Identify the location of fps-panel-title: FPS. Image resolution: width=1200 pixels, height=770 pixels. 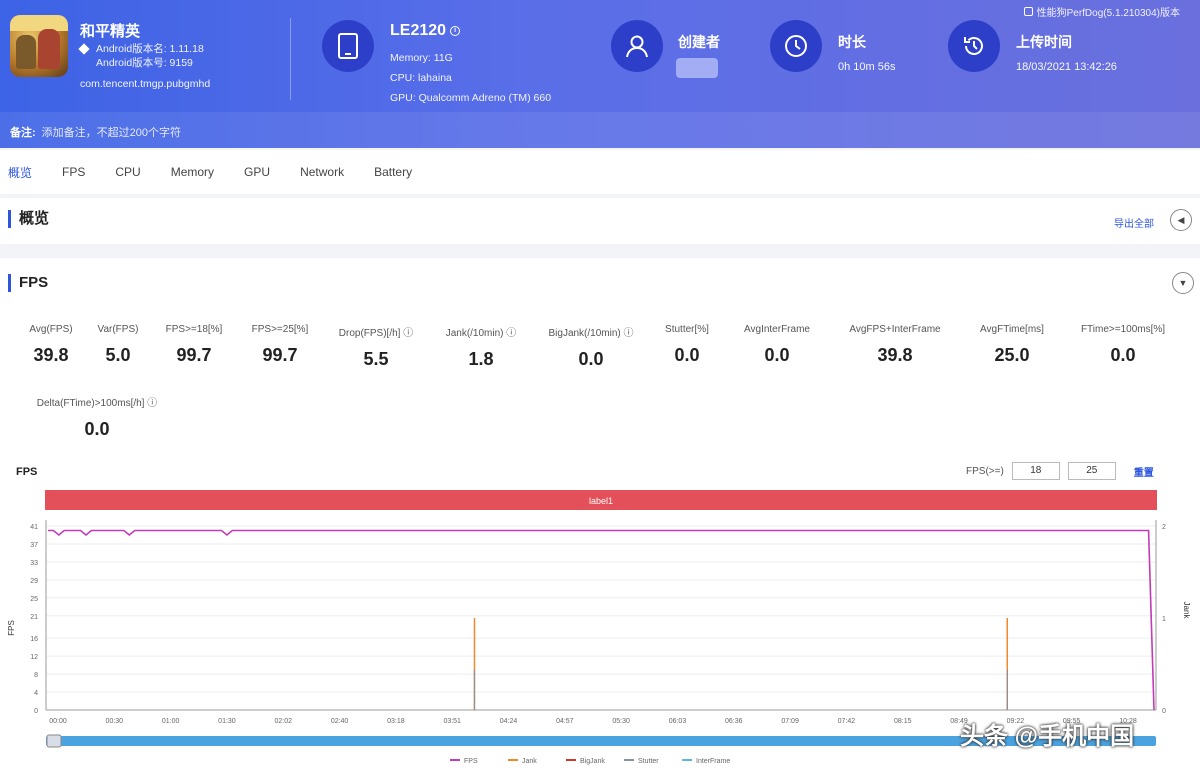
(28, 283).